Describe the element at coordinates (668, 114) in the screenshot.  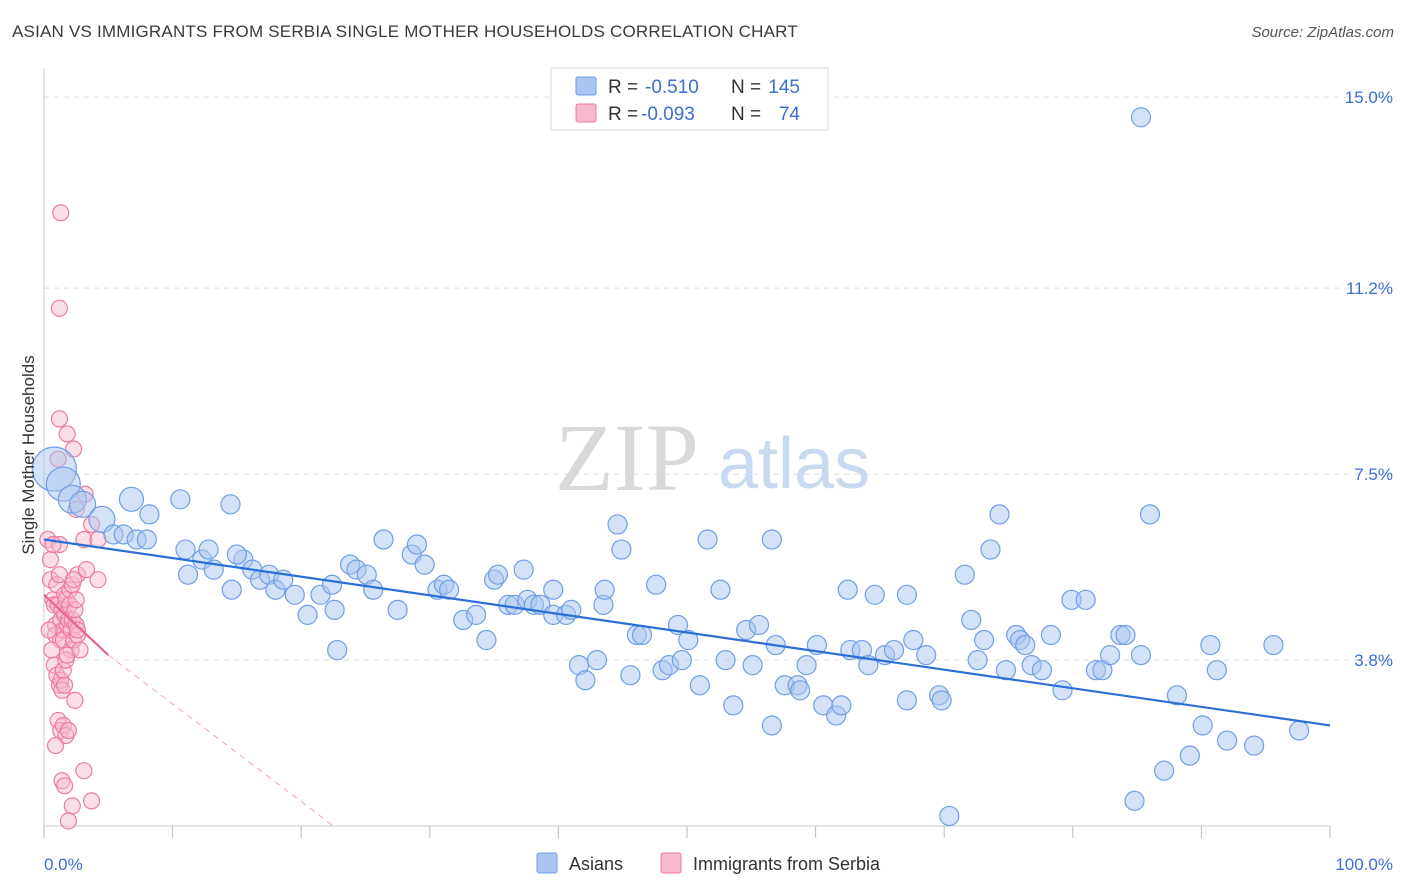
I see `legend-r-value-serbia: -0.093` at that location.